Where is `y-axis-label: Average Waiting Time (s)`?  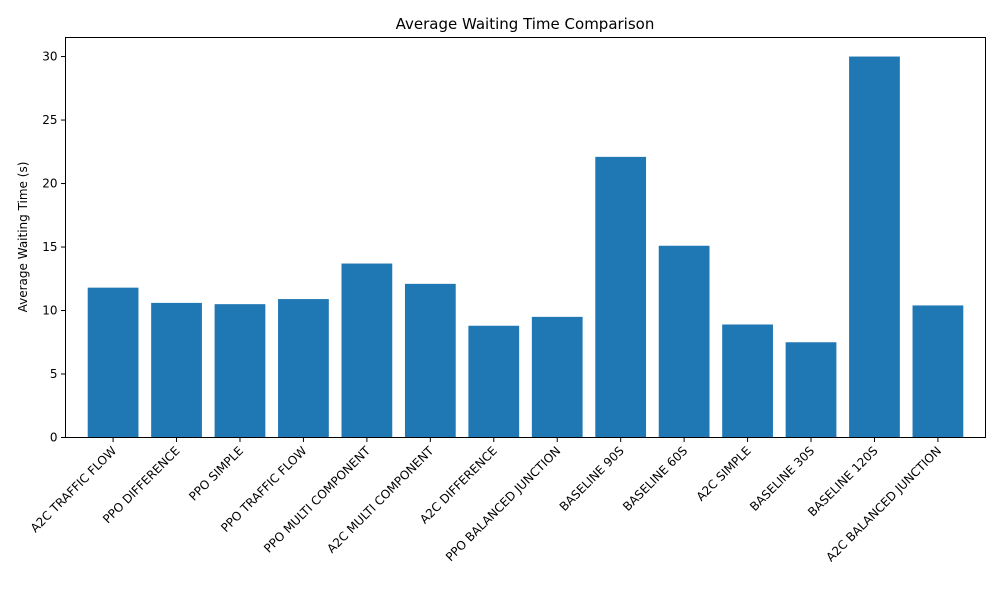
y-axis-label: Average Waiting Time (s) is located at coordinates (23, 237).